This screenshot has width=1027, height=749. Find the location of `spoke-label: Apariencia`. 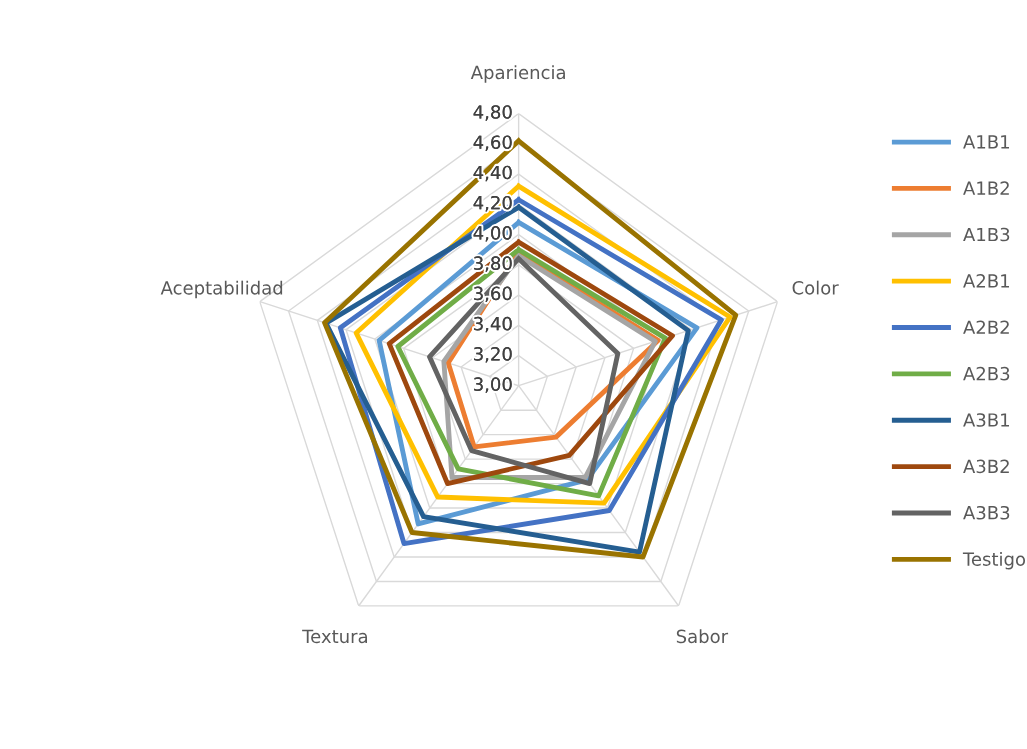

spoke-label: Apariencia is located at coordinates (517, 74).